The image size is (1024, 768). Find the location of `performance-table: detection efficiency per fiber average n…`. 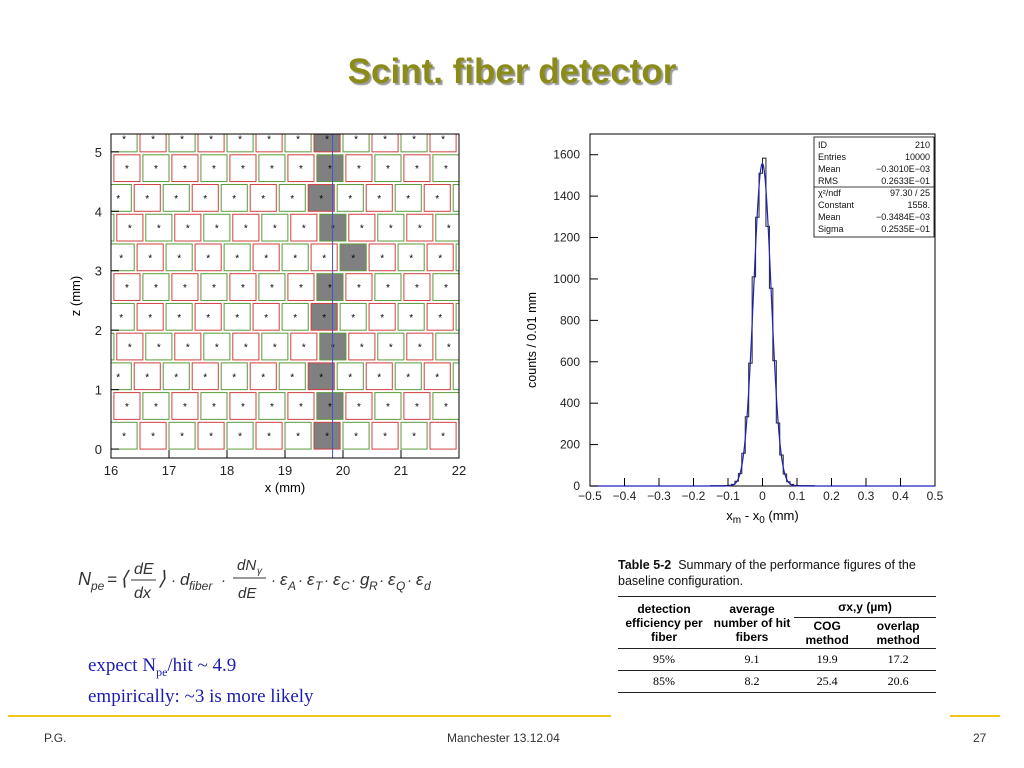

performance-table: detection efficiency per fiber average n… is located at coordinates (777, 644).